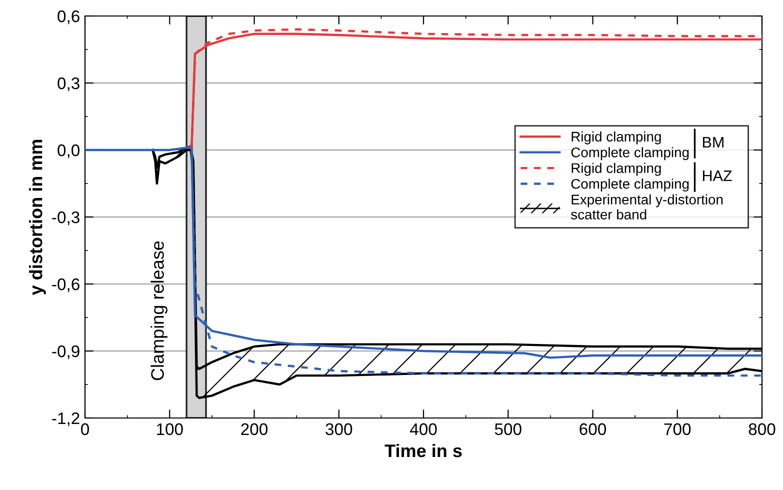 The height and width of the screenshot is (490, 783). What do you see at coordinates (713, 142) in the screenshot?
I see `annotation: BM` at bounding box center [713, 142].